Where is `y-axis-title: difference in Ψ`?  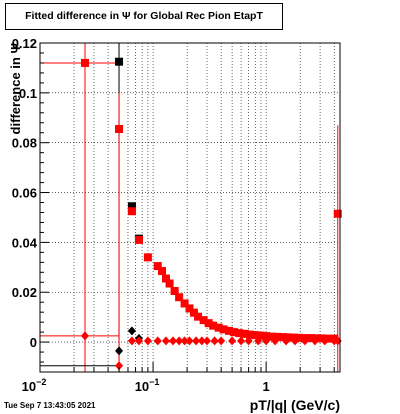
y-axis-title: difference in Ψ is located at coordinates (15, 88).